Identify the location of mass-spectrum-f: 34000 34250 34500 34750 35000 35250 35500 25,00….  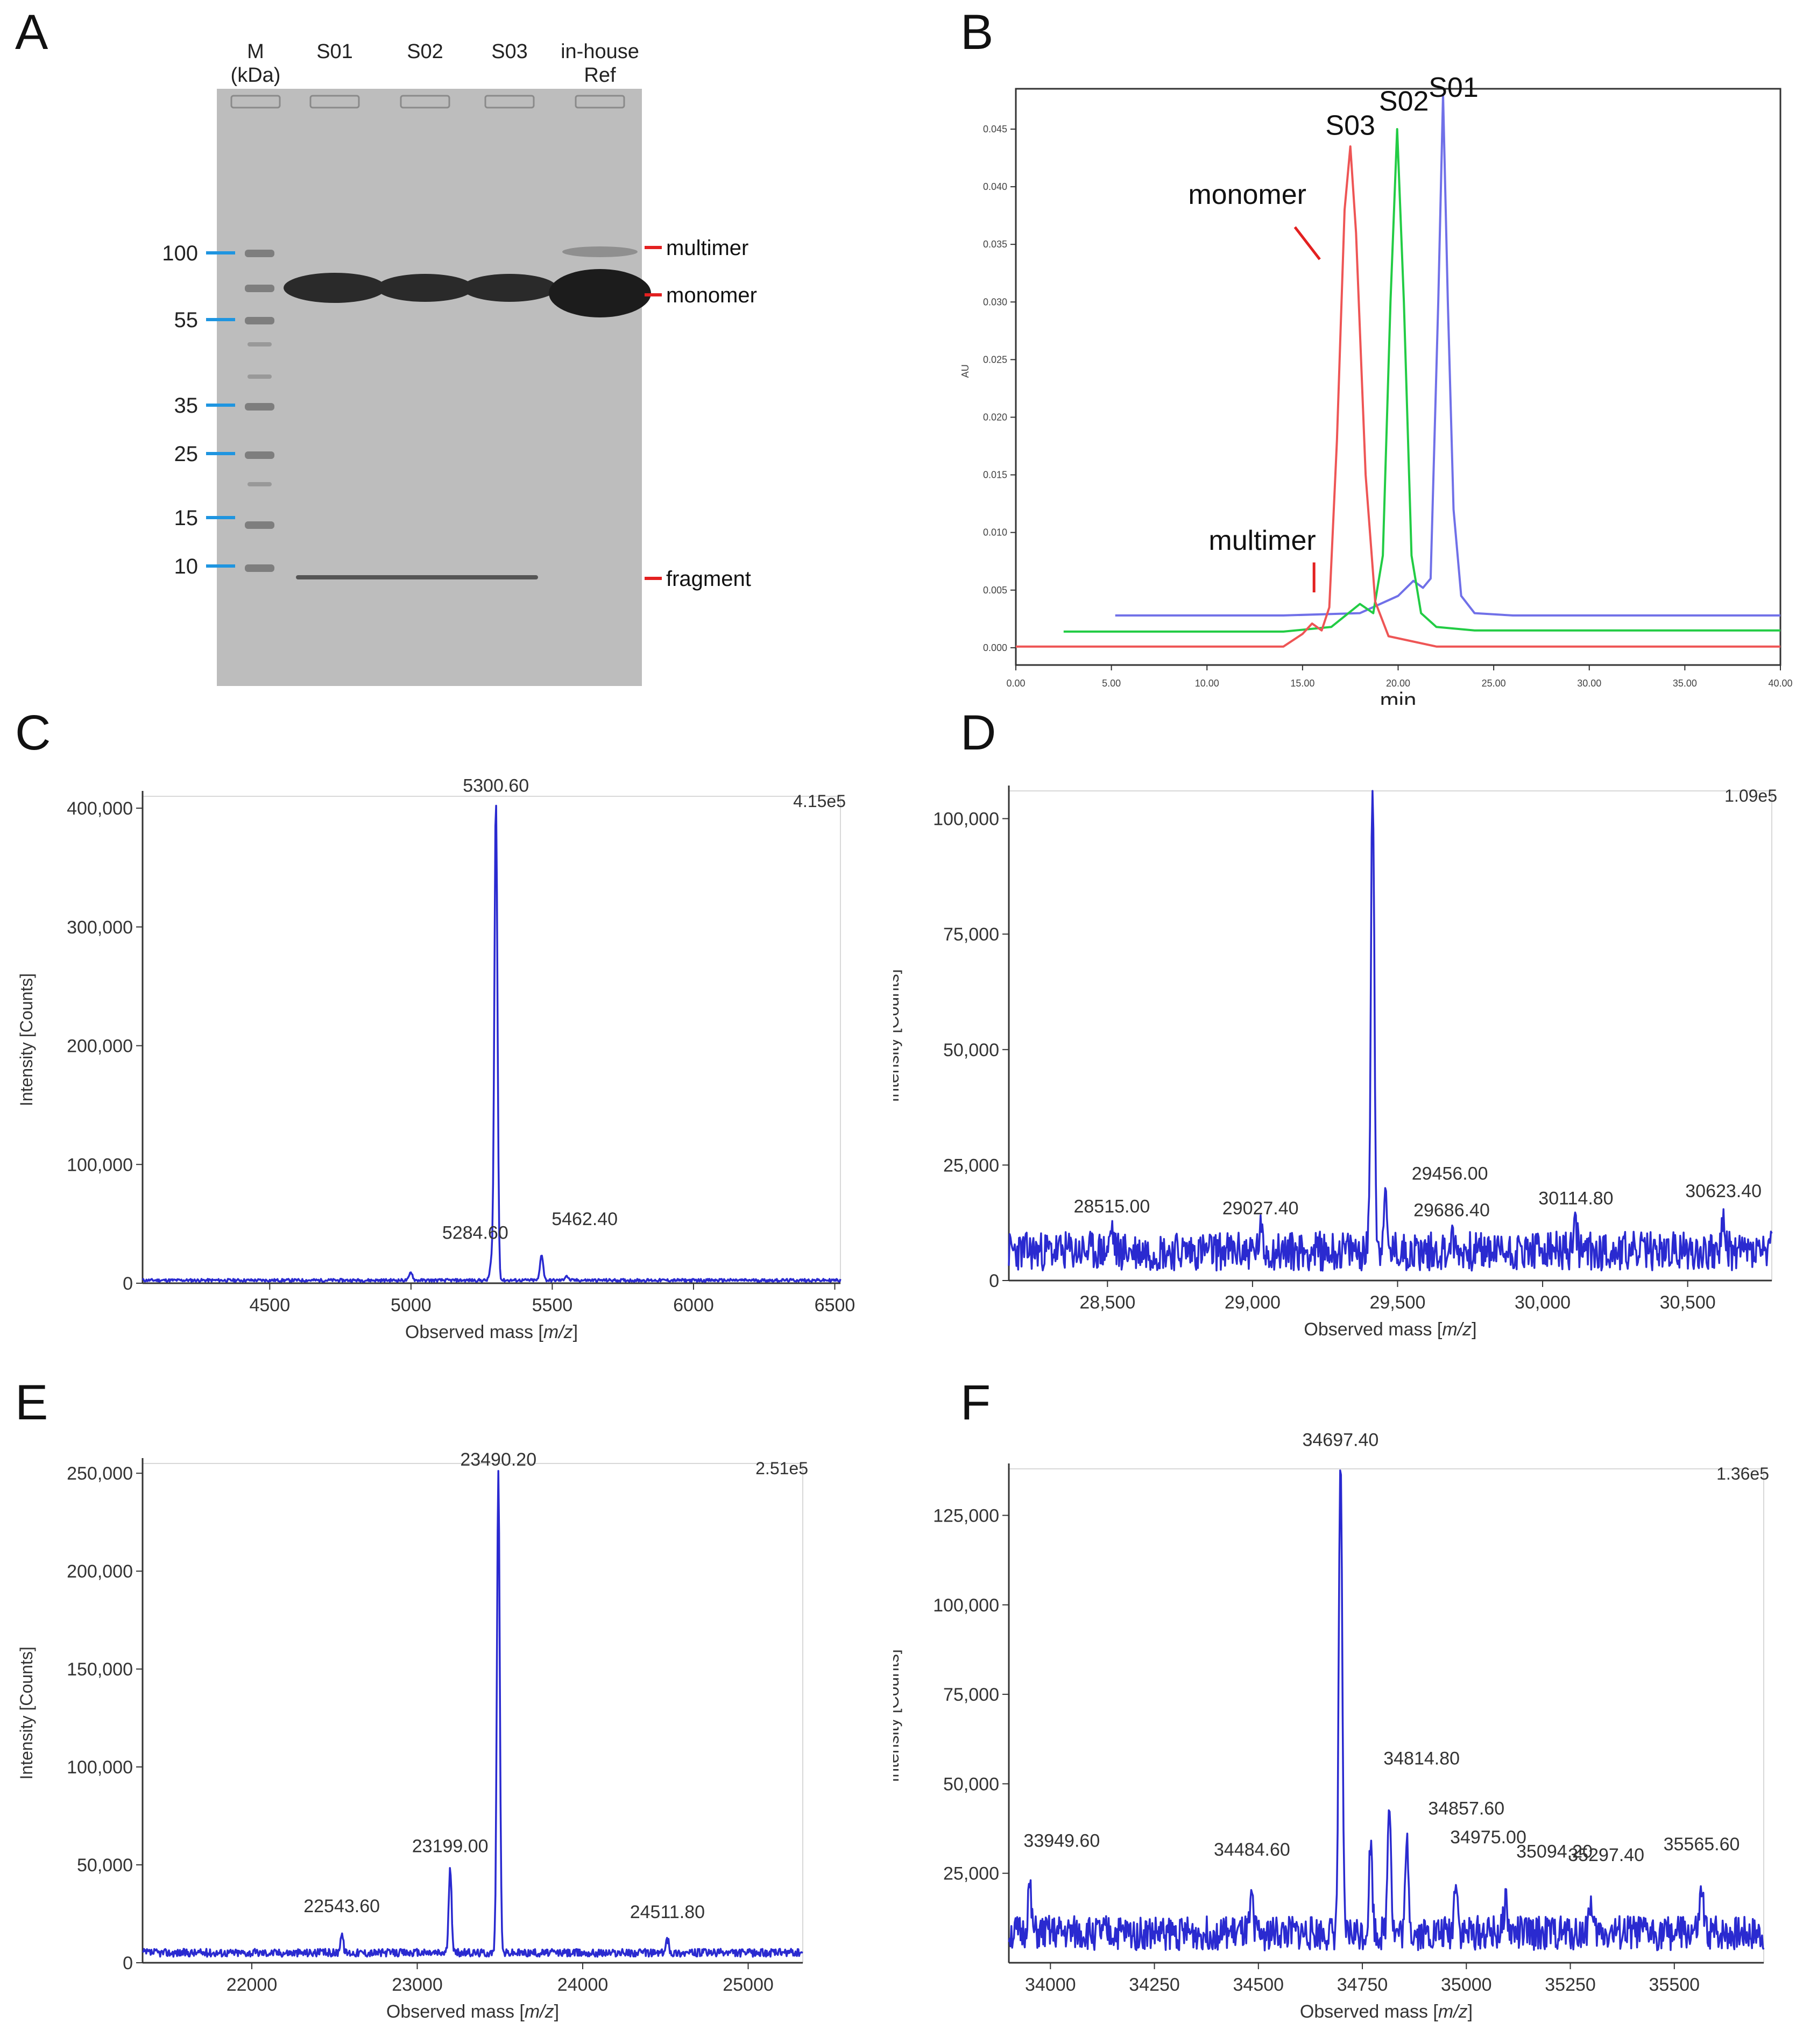
(1331, 1726).